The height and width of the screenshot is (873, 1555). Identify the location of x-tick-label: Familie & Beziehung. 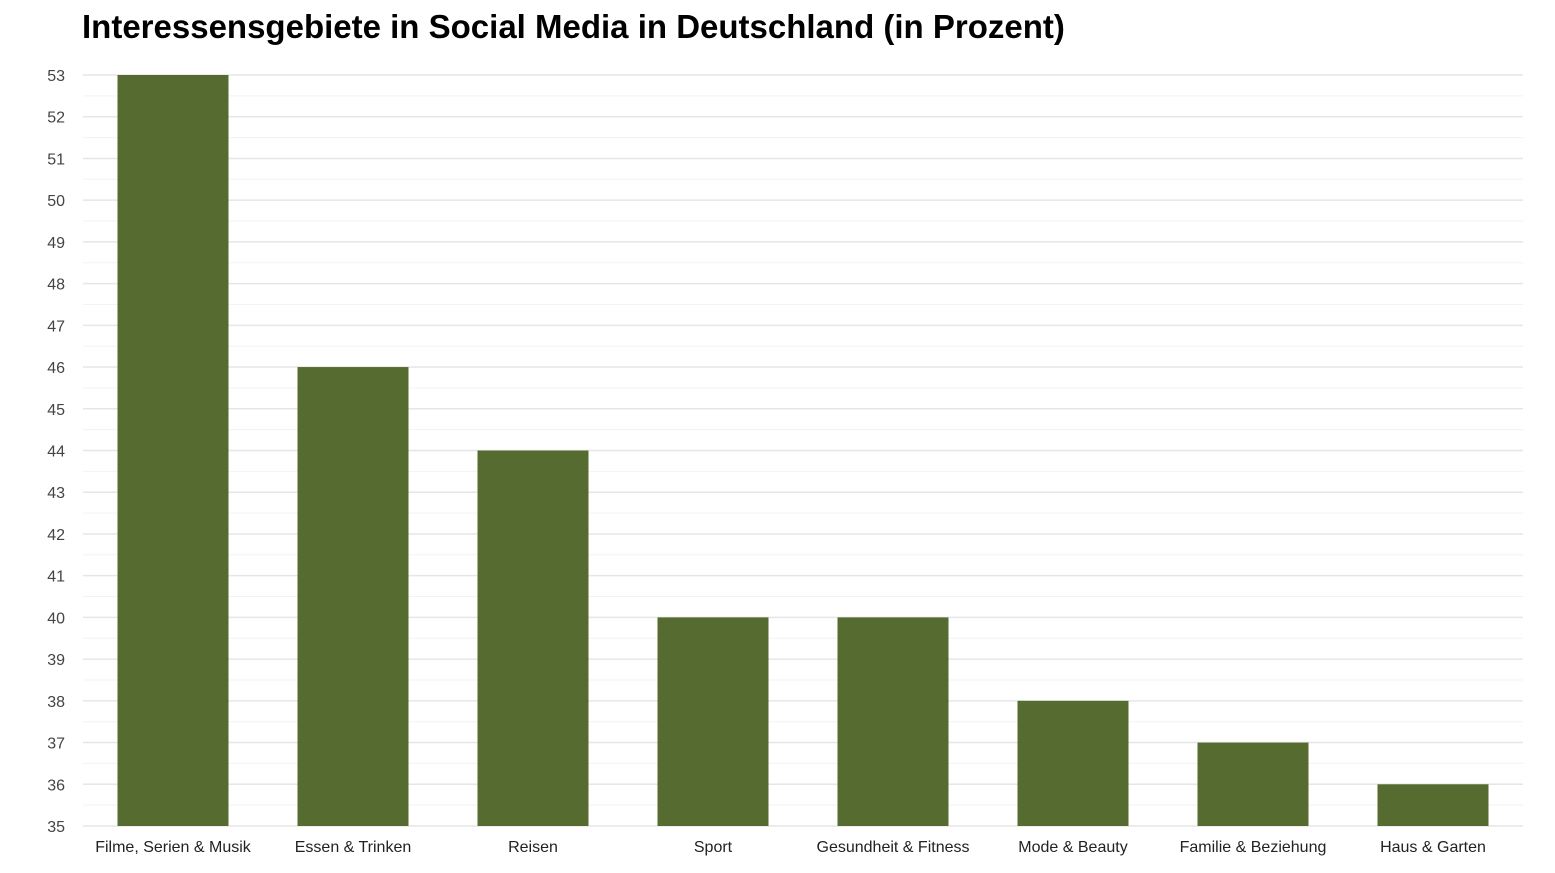
(1253, 847).